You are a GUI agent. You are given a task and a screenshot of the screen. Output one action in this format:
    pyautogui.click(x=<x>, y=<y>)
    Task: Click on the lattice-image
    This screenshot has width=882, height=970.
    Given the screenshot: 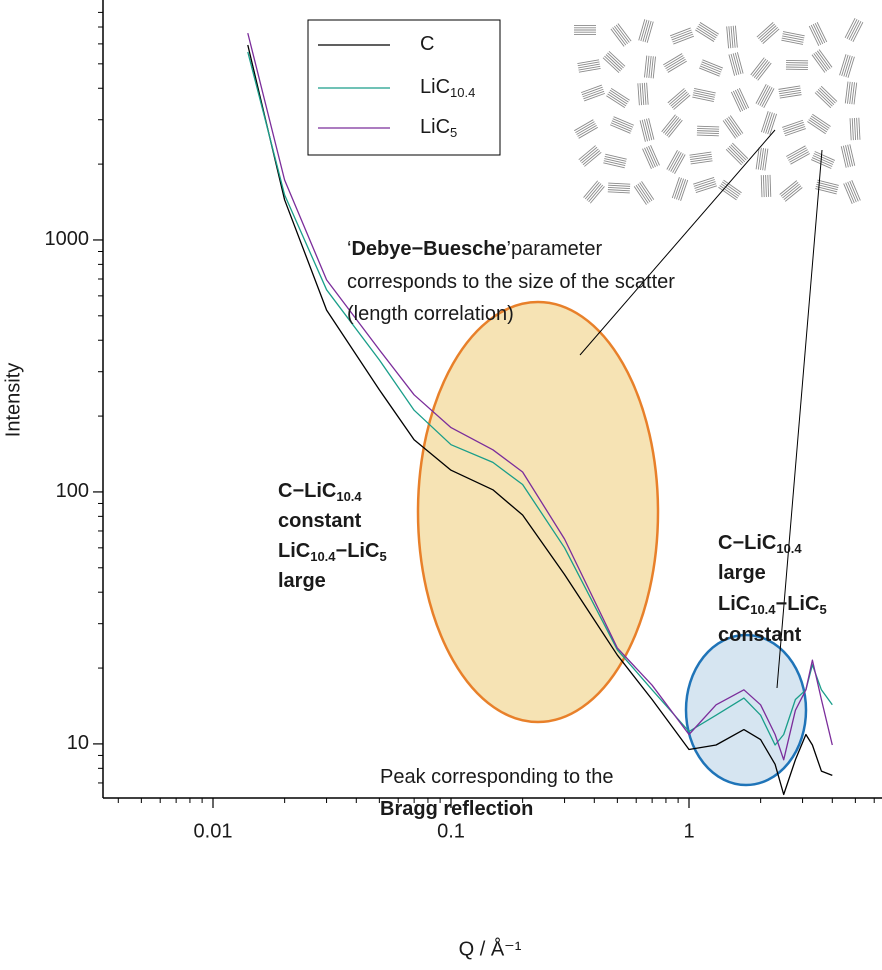 What is the action you would take?
    pyautogui.click(x=719, y=111)
    